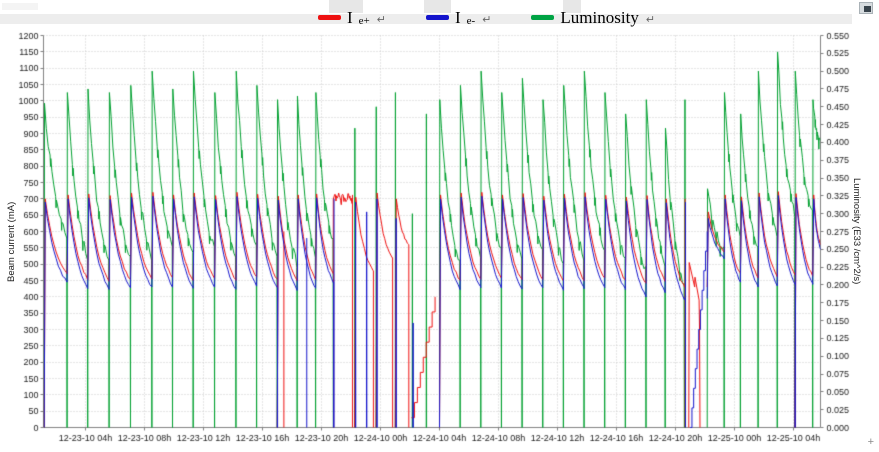 The width and height of the screenshot is (879, 452). Describe the element at coordinates (11, 241) in the screenshot. I see `y-left-axis-title: Beam current (mA)` at that location.